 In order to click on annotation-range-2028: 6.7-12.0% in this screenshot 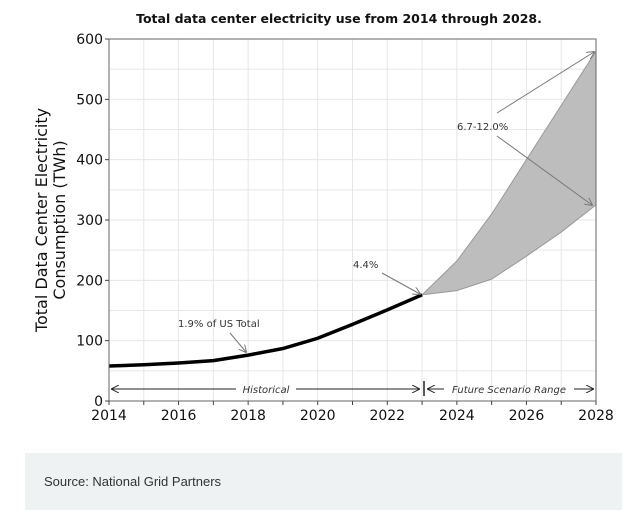, I will do `click(482, 127)`.